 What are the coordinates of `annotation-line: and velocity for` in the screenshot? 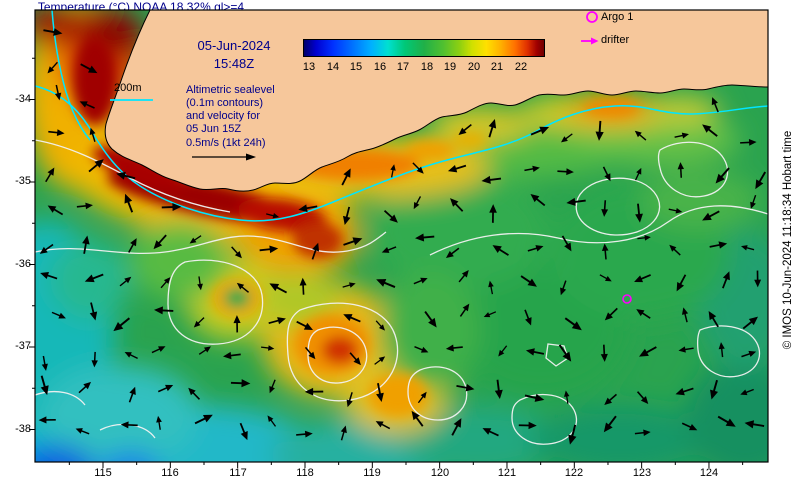 It's located at (223, 116).